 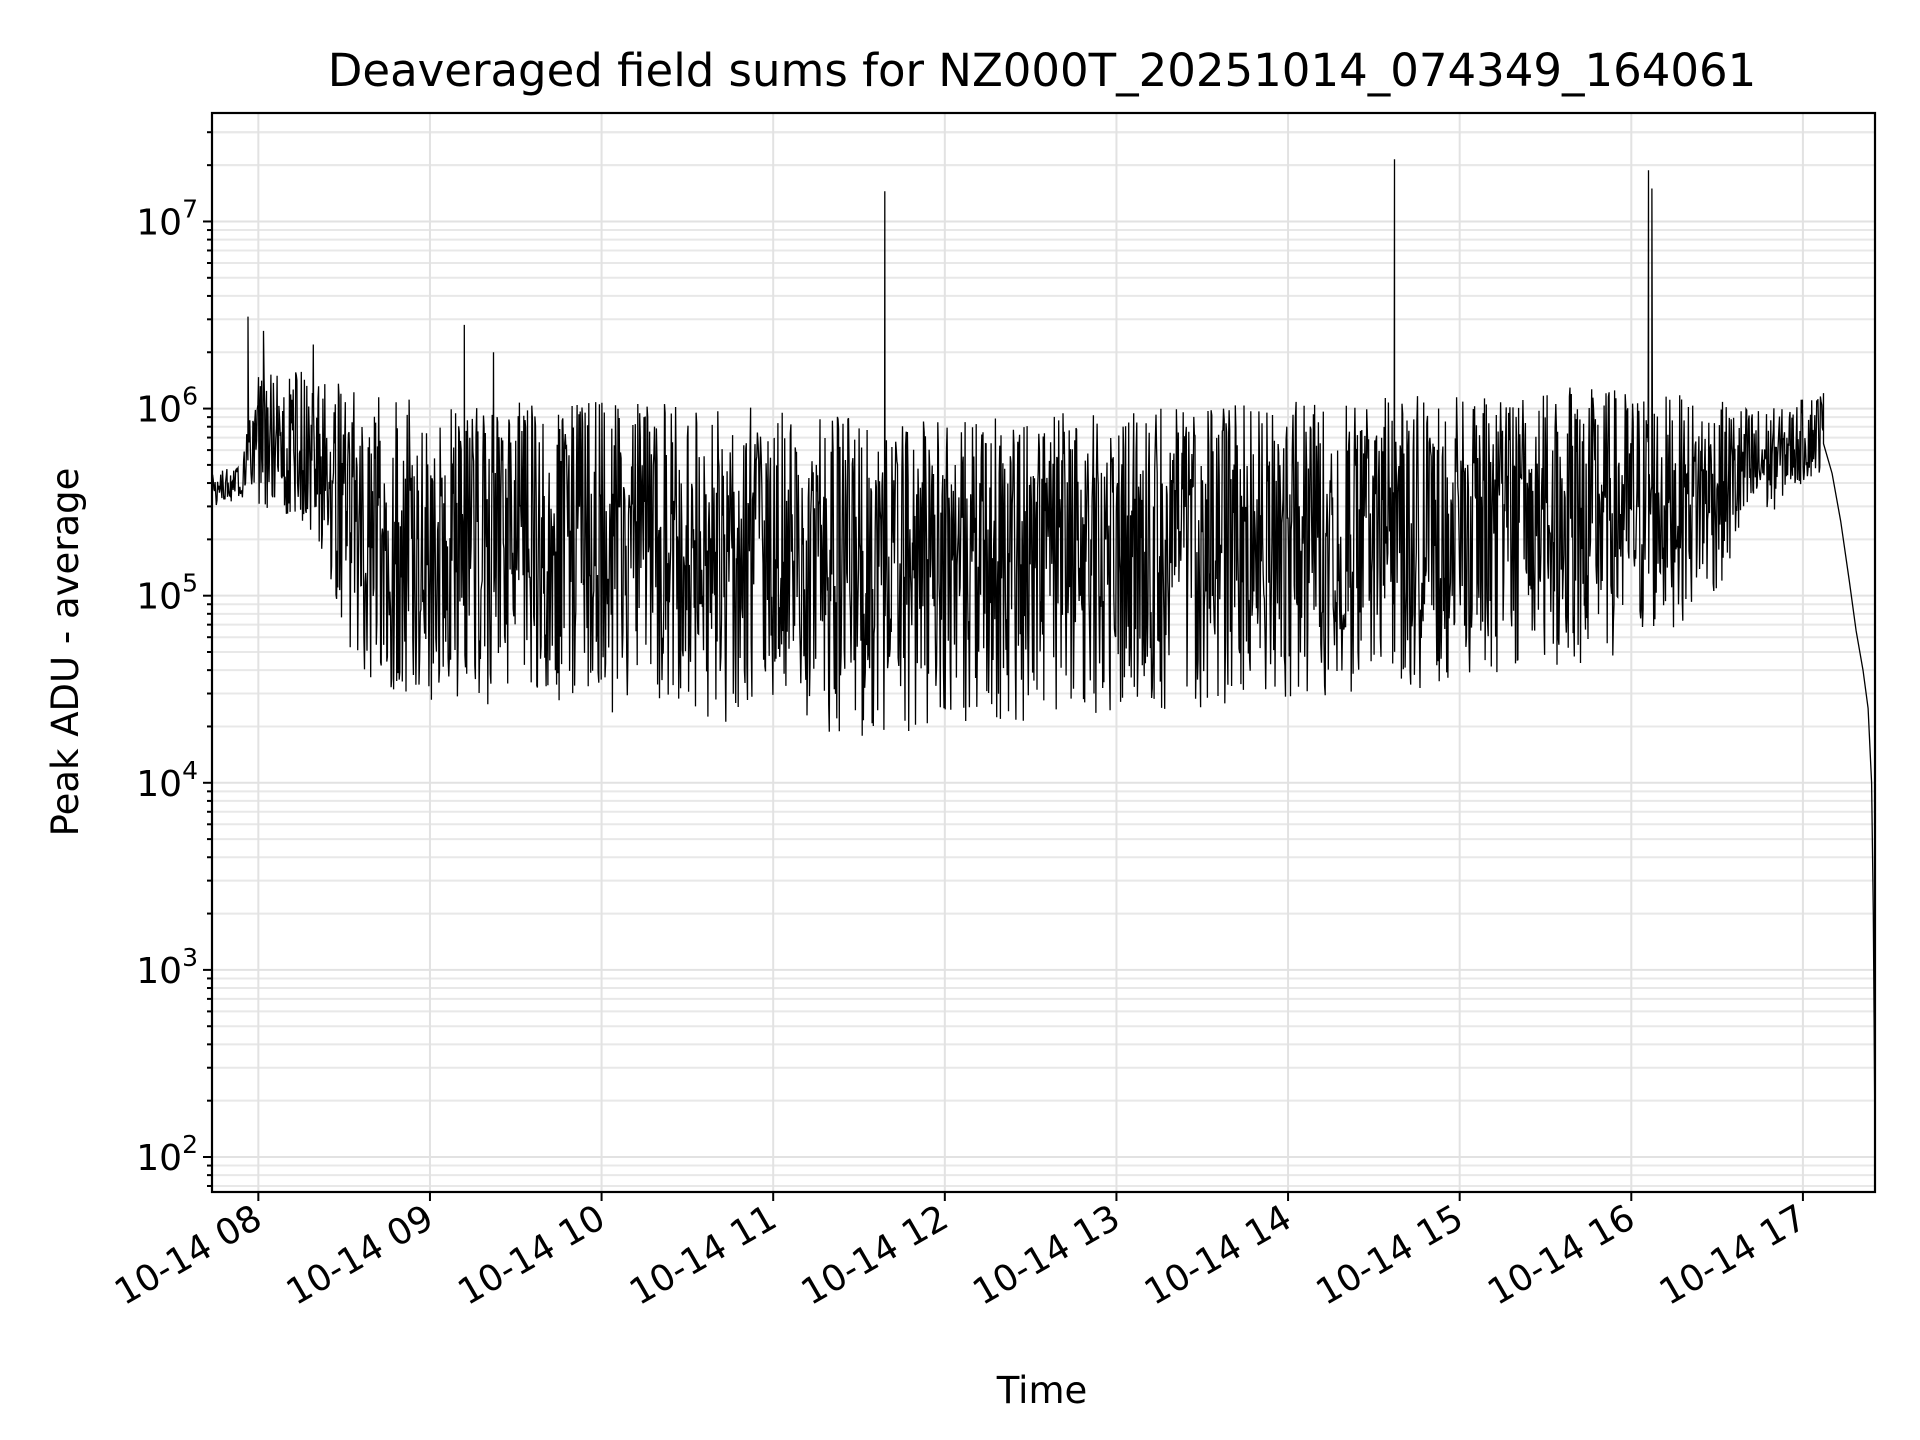 I want to click on y-tick-label: 10³, so click(x=167, y=967).